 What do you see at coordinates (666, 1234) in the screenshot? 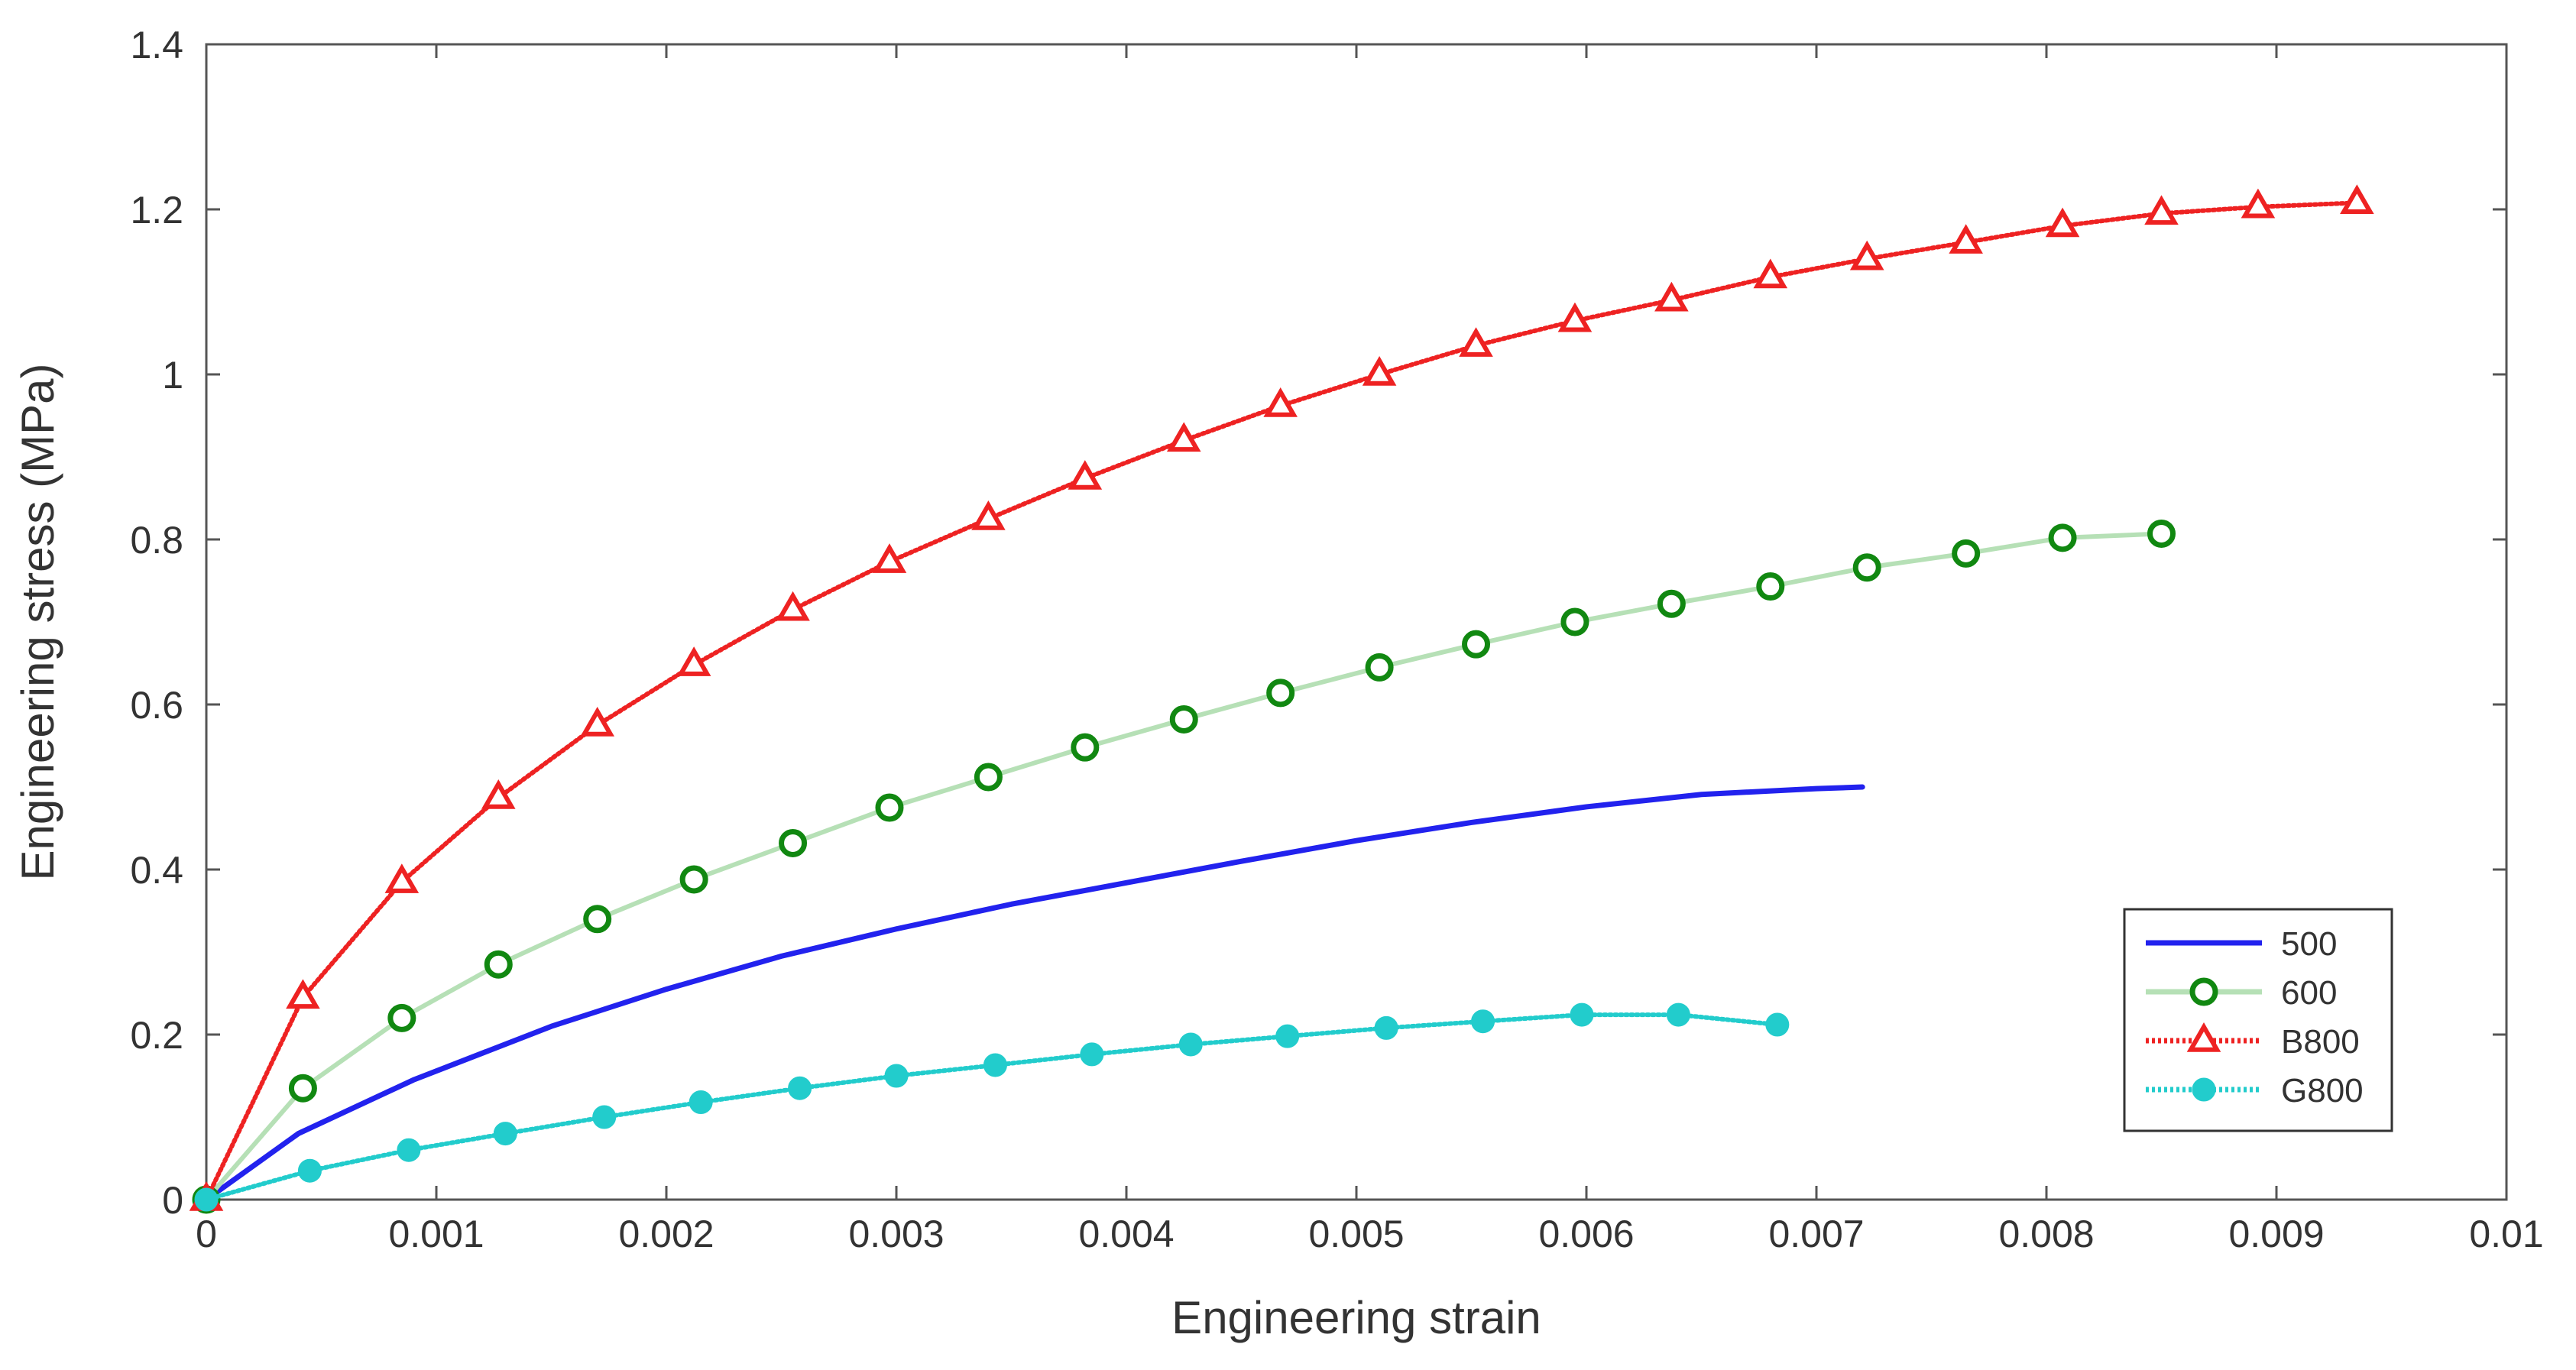
I see `x-tick-label: 0.002` at bounding box center [666, 1234].